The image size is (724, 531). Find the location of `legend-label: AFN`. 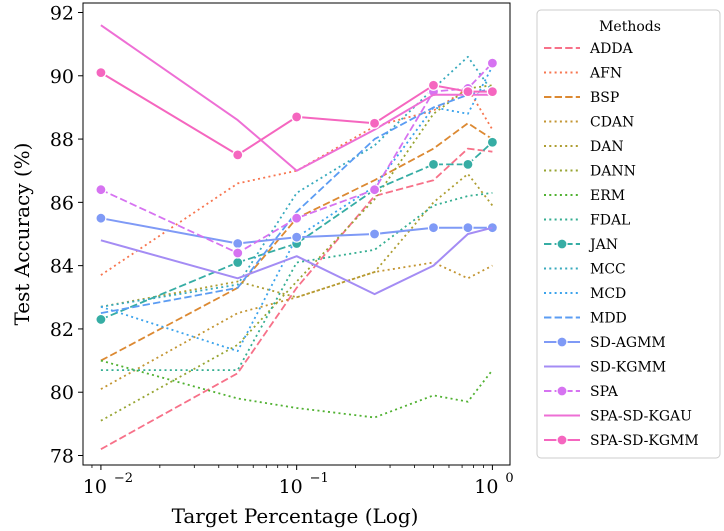

legend-label: AFN is located at coordinates (605, 74).